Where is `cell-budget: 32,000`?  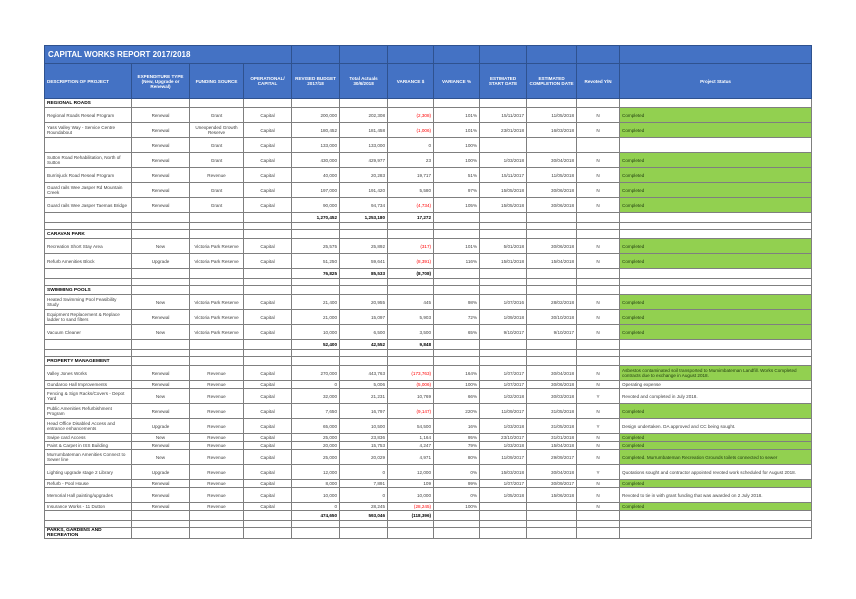 cell-budget: 32,000 is located at coordinates (316, 396).